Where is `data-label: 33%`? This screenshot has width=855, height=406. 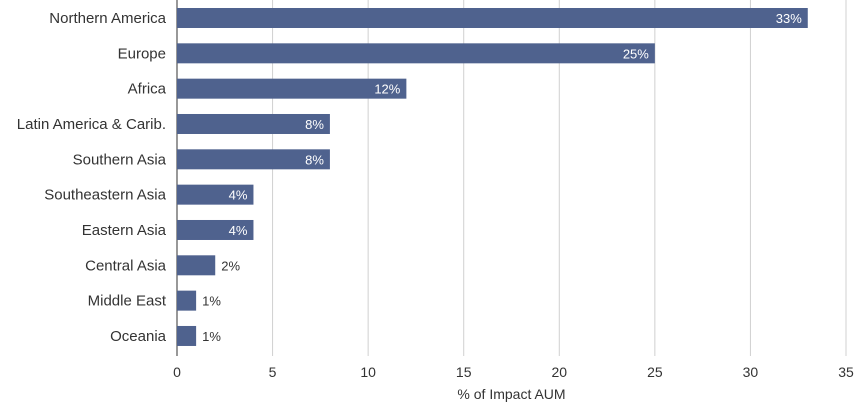
data-label: 33% is located at coordinates (789, 18).